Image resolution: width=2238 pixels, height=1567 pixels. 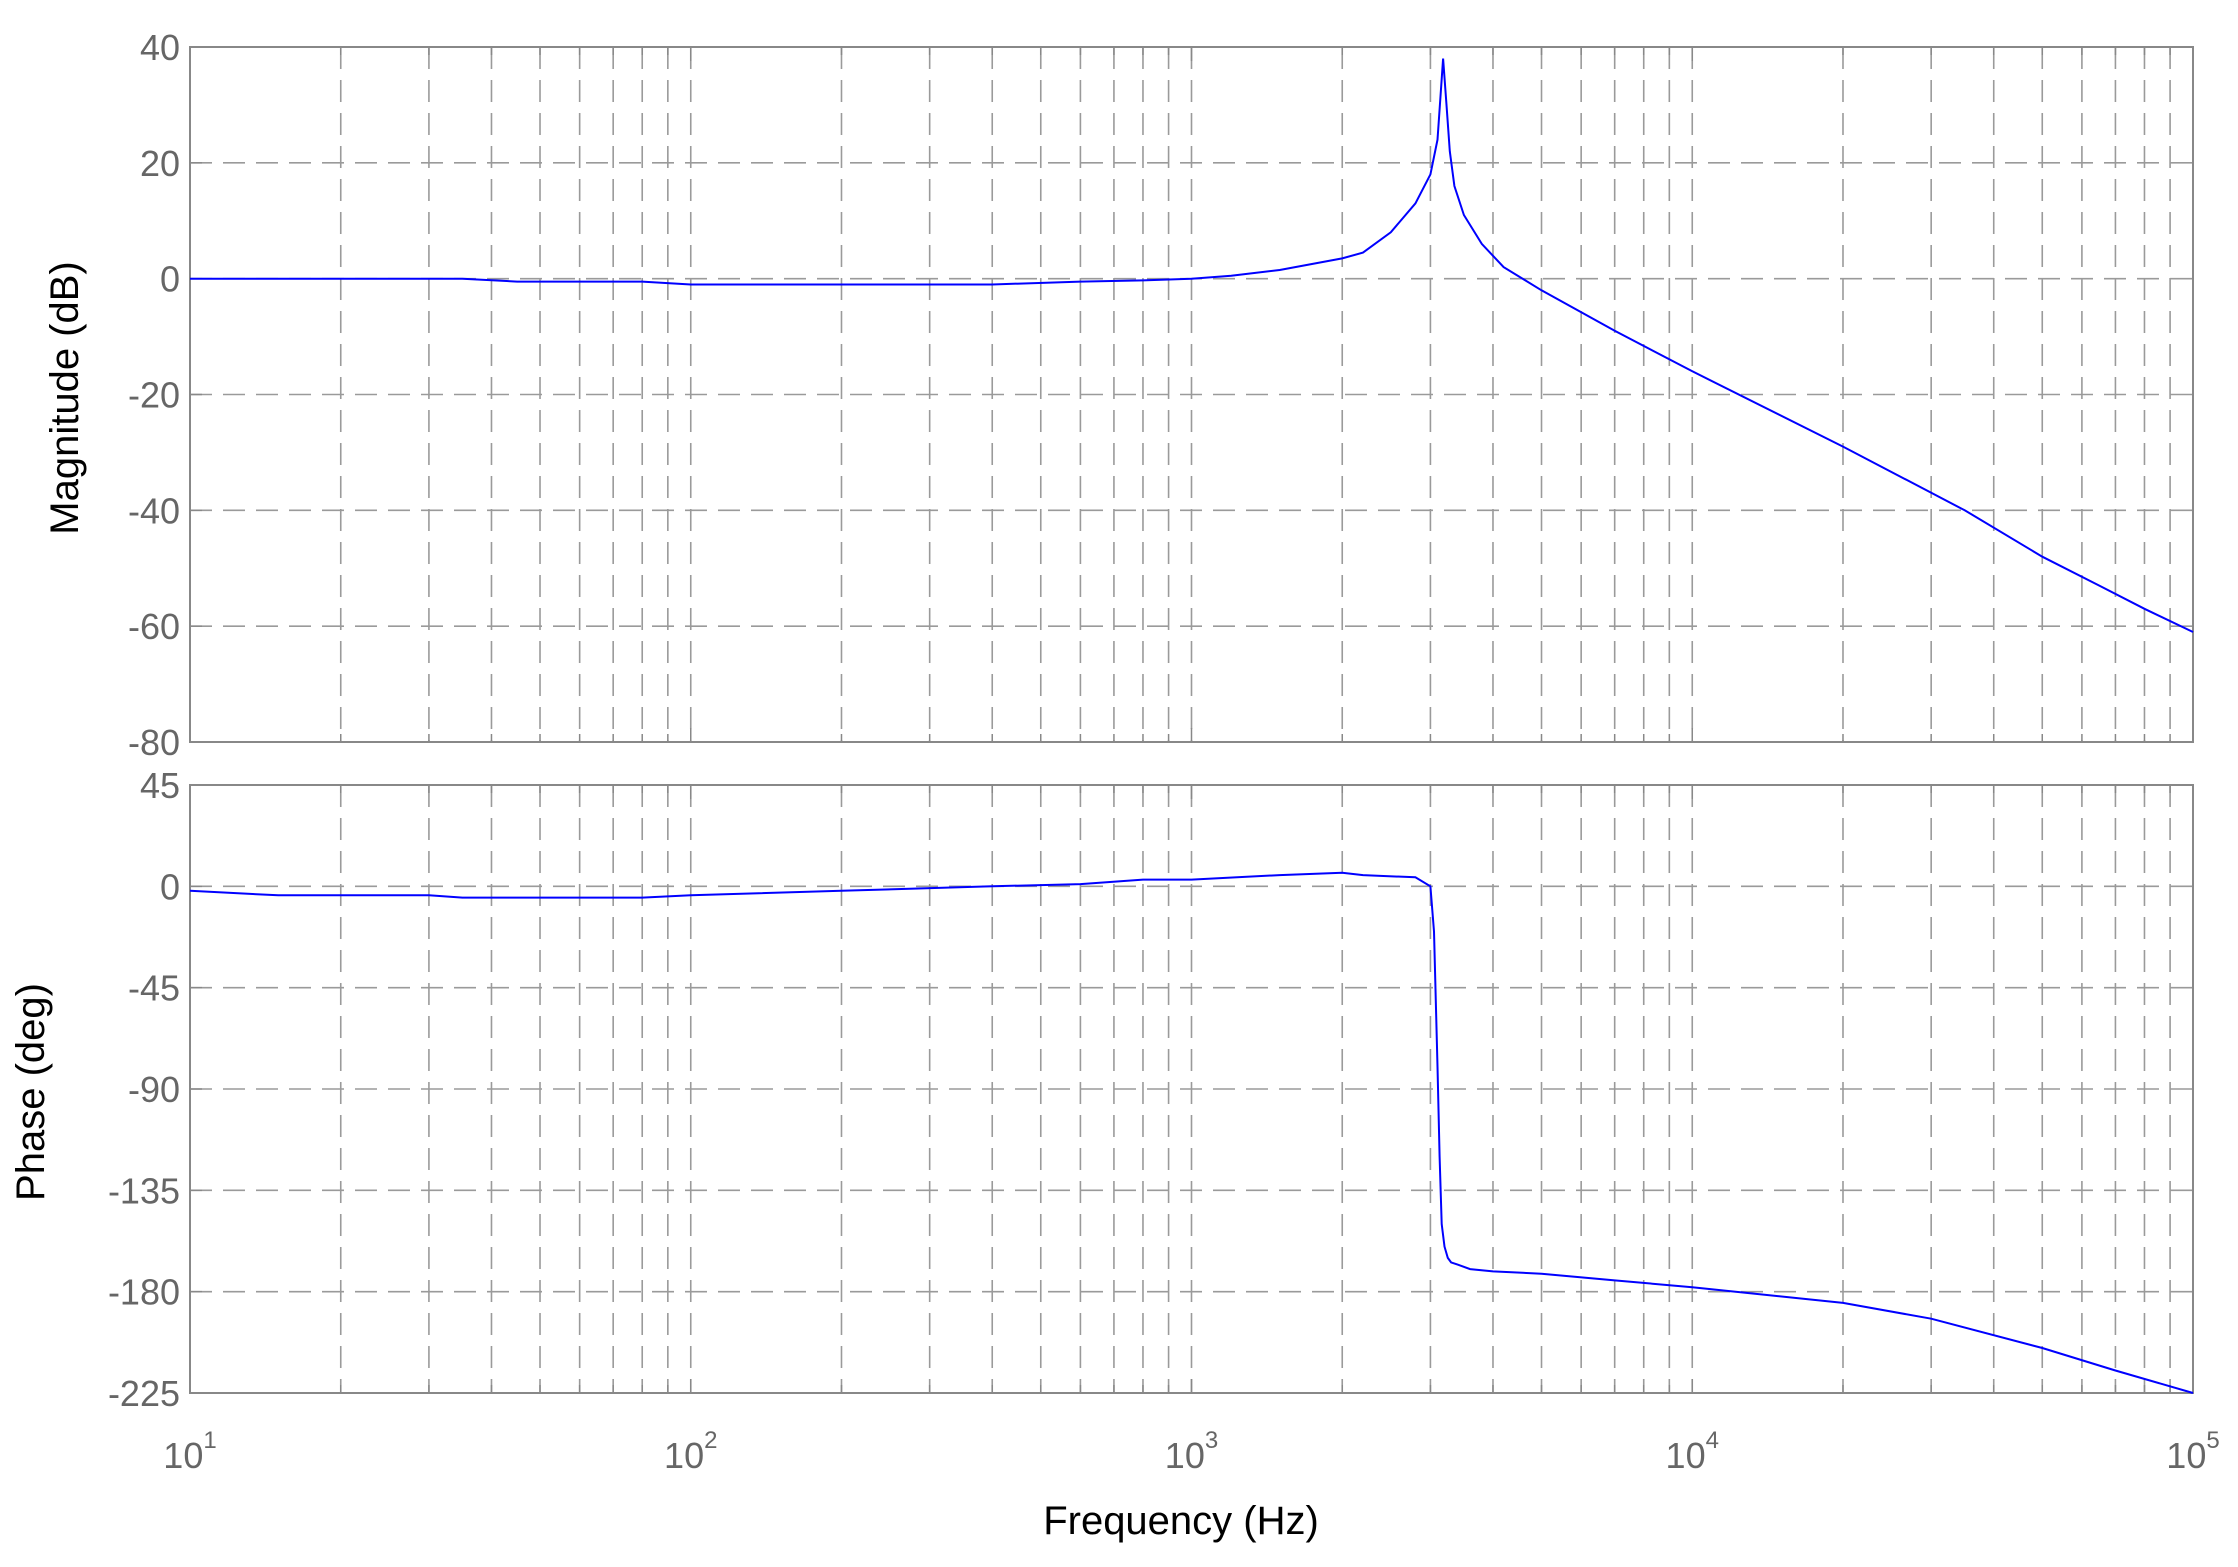 I want to click on magnitude-y-tick-label: -80, so click(x=154, y=742).